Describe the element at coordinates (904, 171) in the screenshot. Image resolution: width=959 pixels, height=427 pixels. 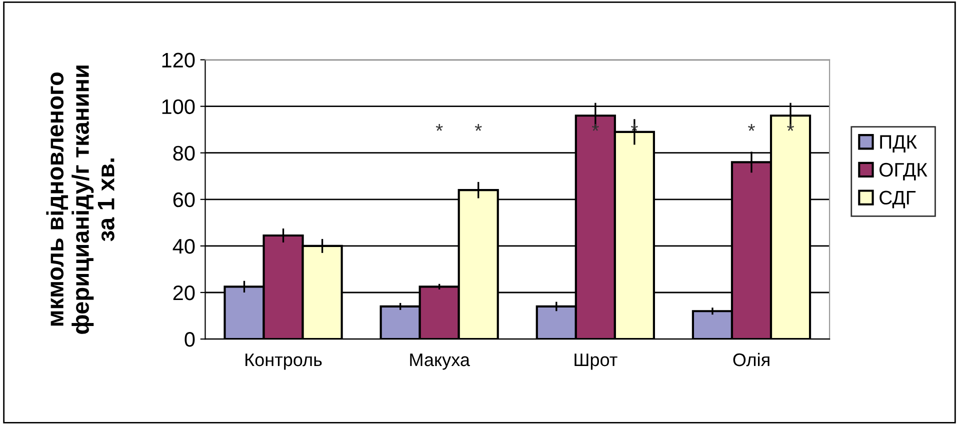
I see `legend-label: ОГДК` at that location.